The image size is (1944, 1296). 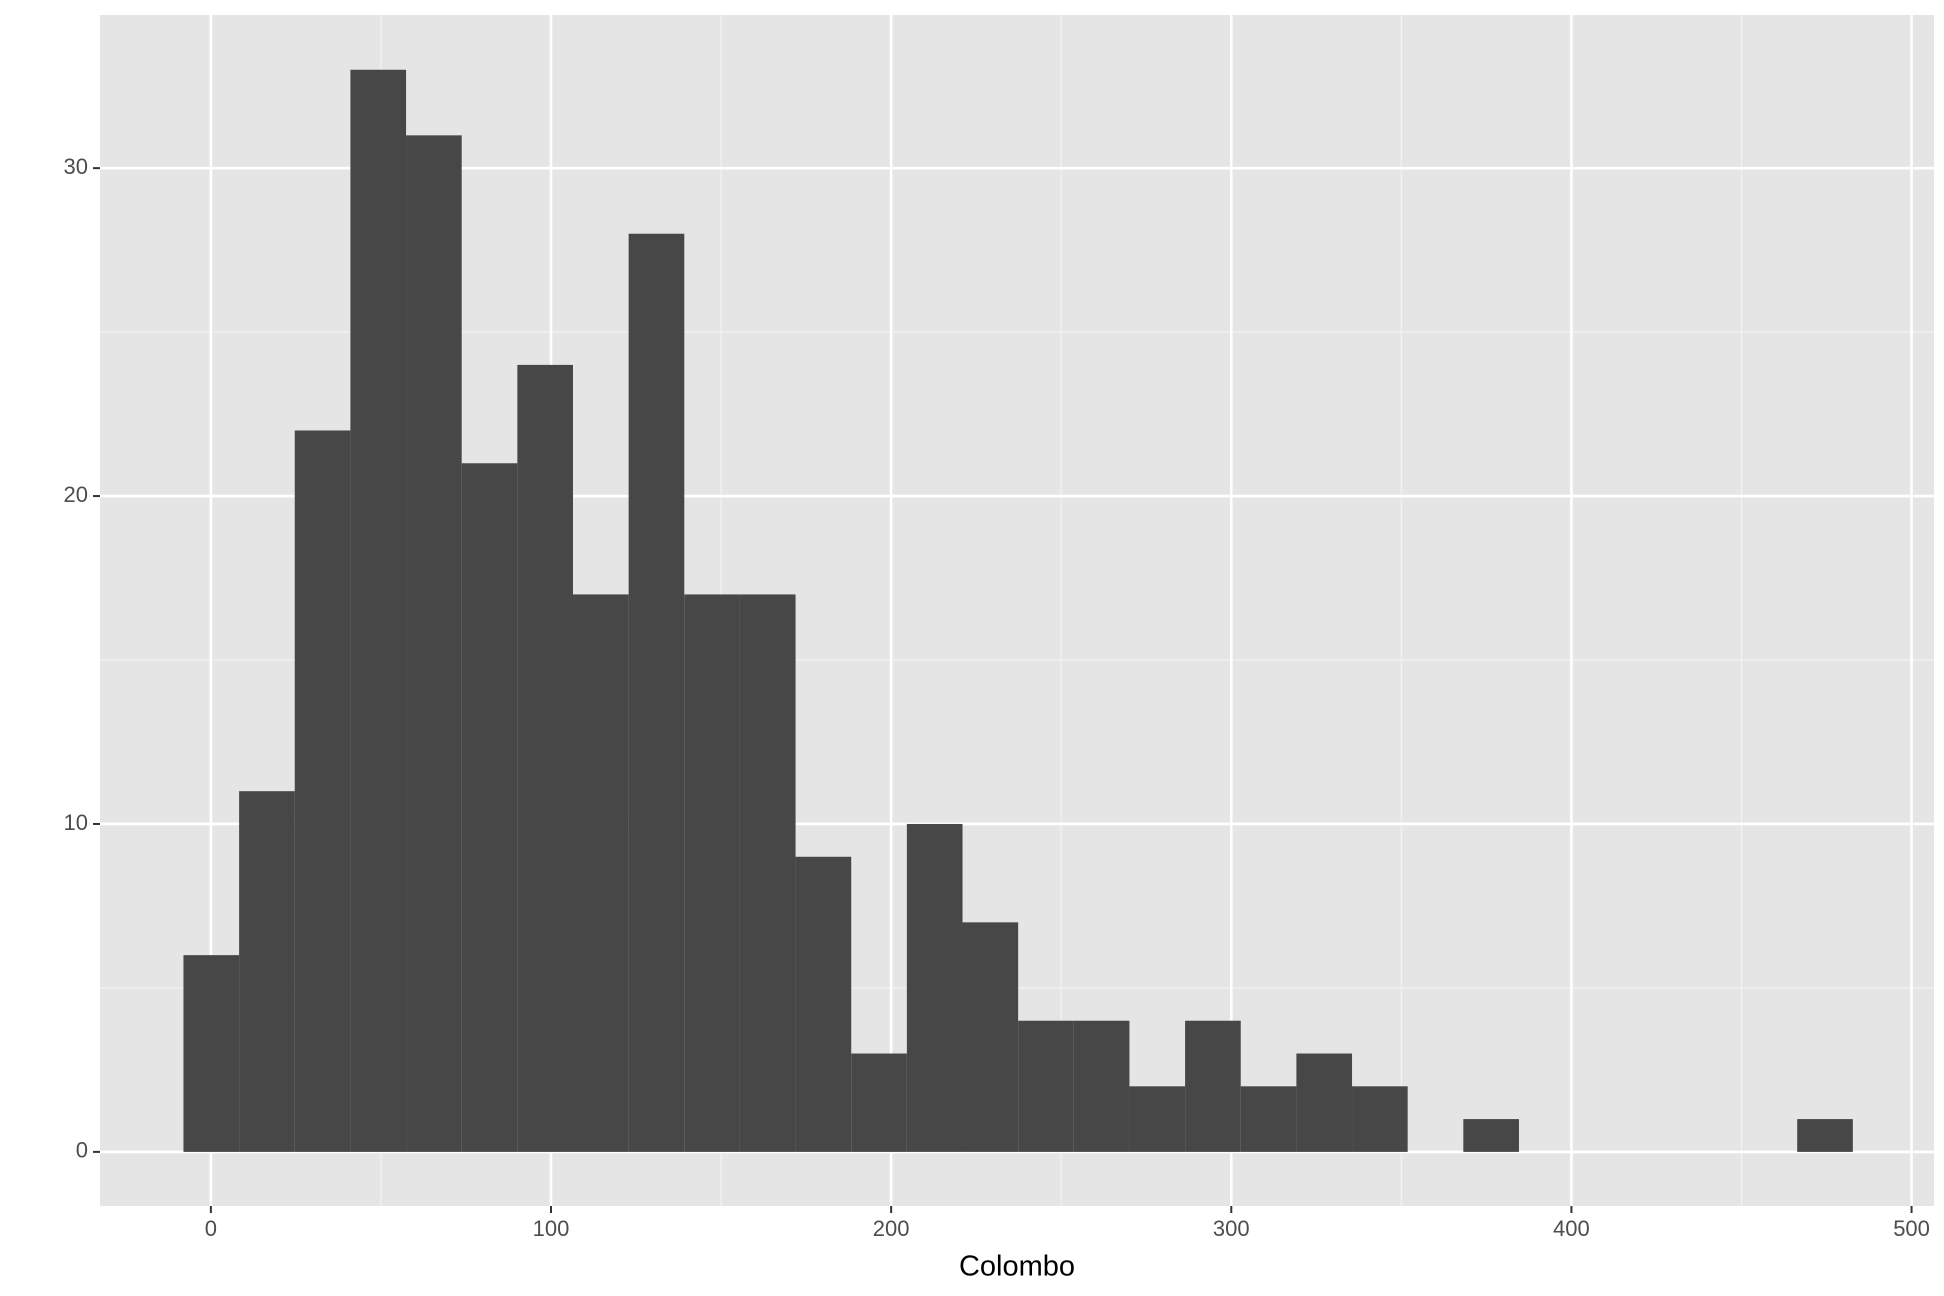 What do you see at coordinates (891, 1228) in the screenshot?
I see `x-tick-label: 200` at bounding box center [891, 1228].